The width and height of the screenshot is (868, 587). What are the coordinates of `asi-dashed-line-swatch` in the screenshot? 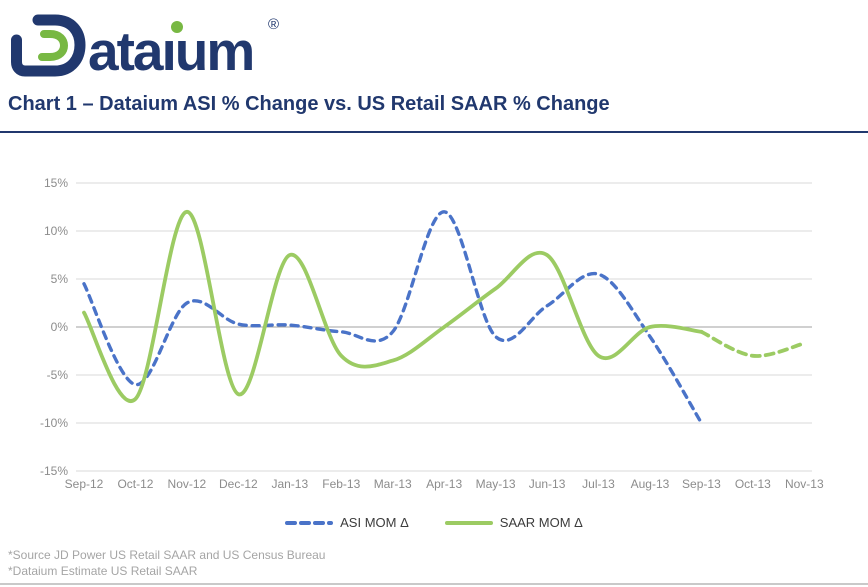 It's located at (309, 522).